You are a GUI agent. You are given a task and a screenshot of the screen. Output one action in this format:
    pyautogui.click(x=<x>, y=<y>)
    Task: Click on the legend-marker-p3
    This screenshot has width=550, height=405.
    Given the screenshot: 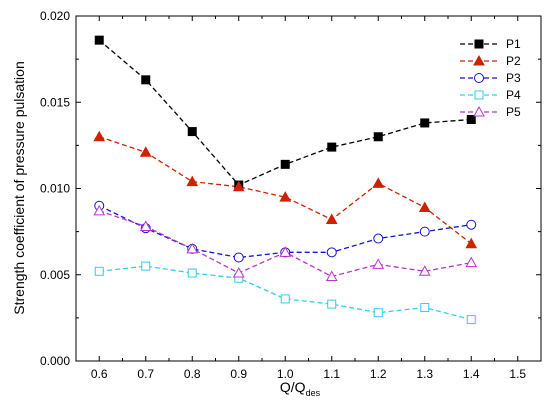 What is the action you would take?
    pyautogui.click(x=479, y=78)
    